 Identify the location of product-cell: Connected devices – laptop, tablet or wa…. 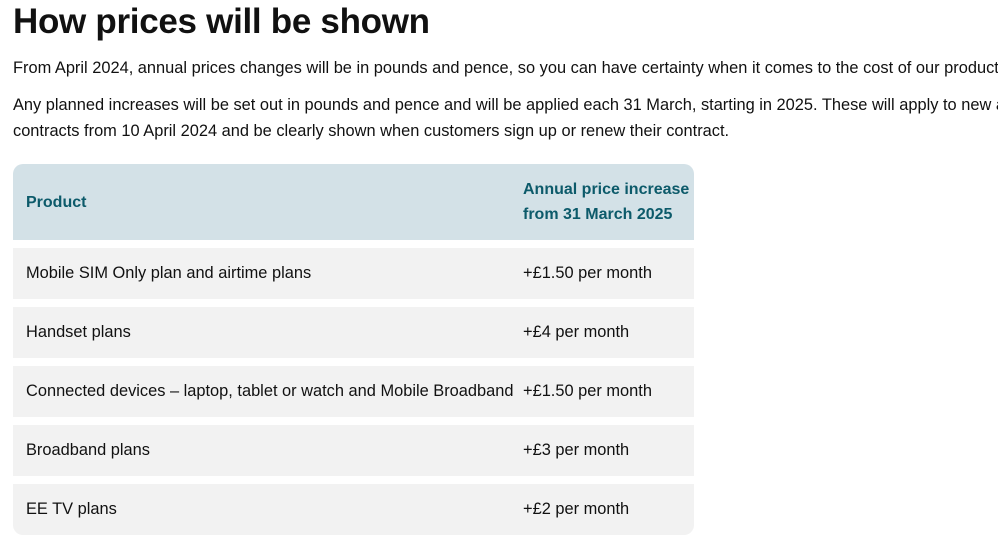
(270, 391).